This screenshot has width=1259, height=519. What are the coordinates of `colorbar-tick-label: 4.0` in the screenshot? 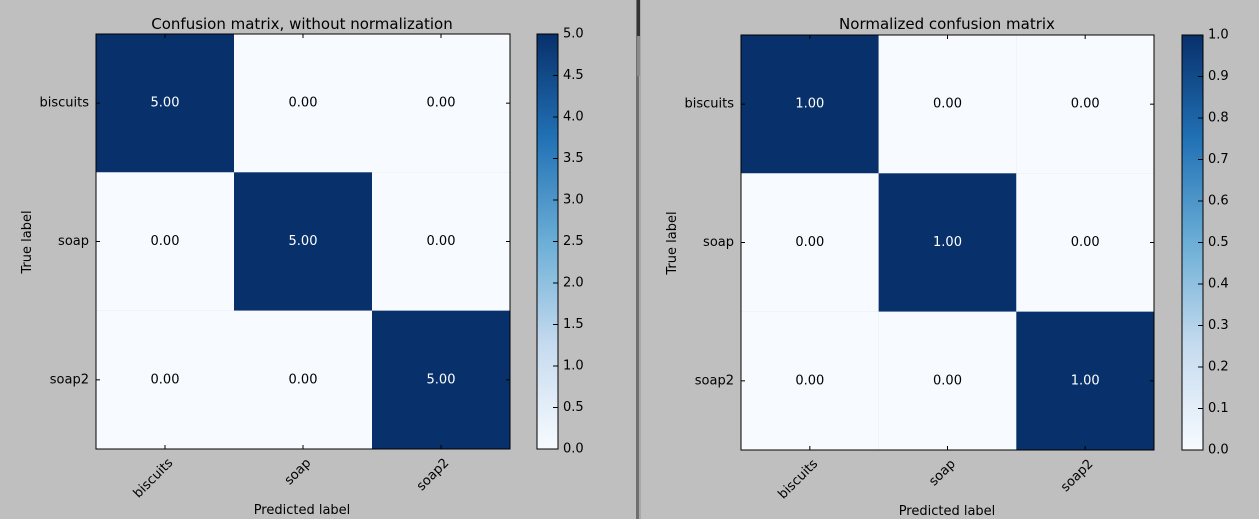 It's located at (573, 117).